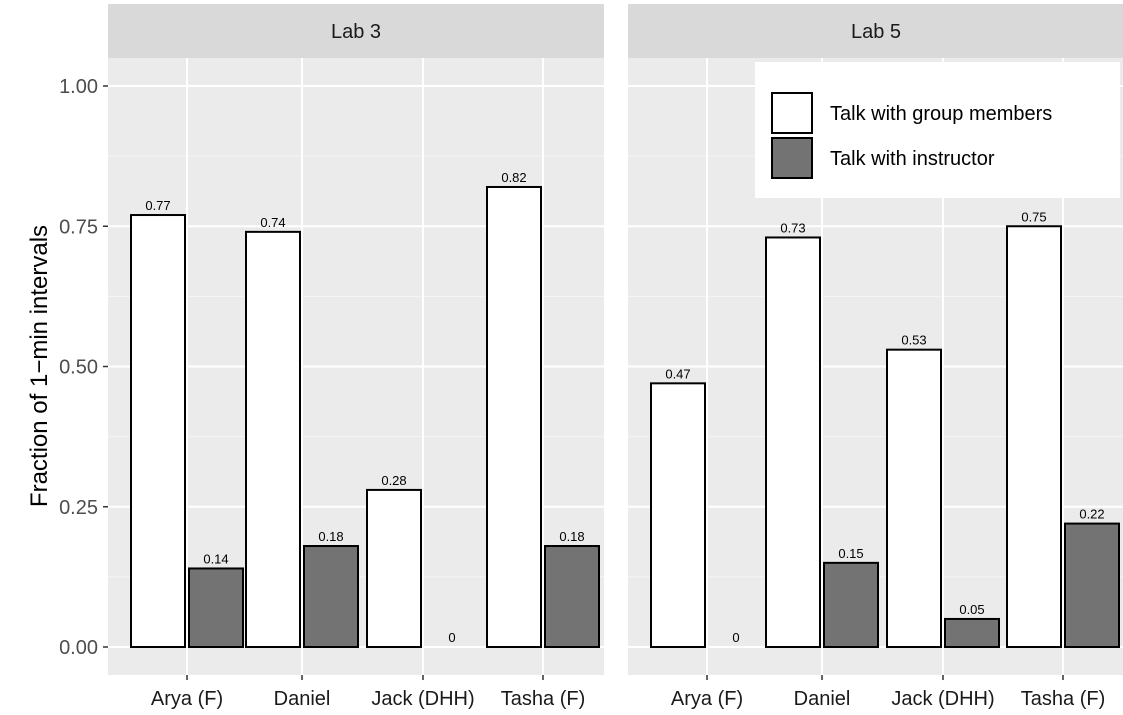 This screenshot has height=715, width=1123. What do you see at coordinates (792, 113) in the screenshot?
I see `legend-key-group-members` at bounding box center [792, 113].